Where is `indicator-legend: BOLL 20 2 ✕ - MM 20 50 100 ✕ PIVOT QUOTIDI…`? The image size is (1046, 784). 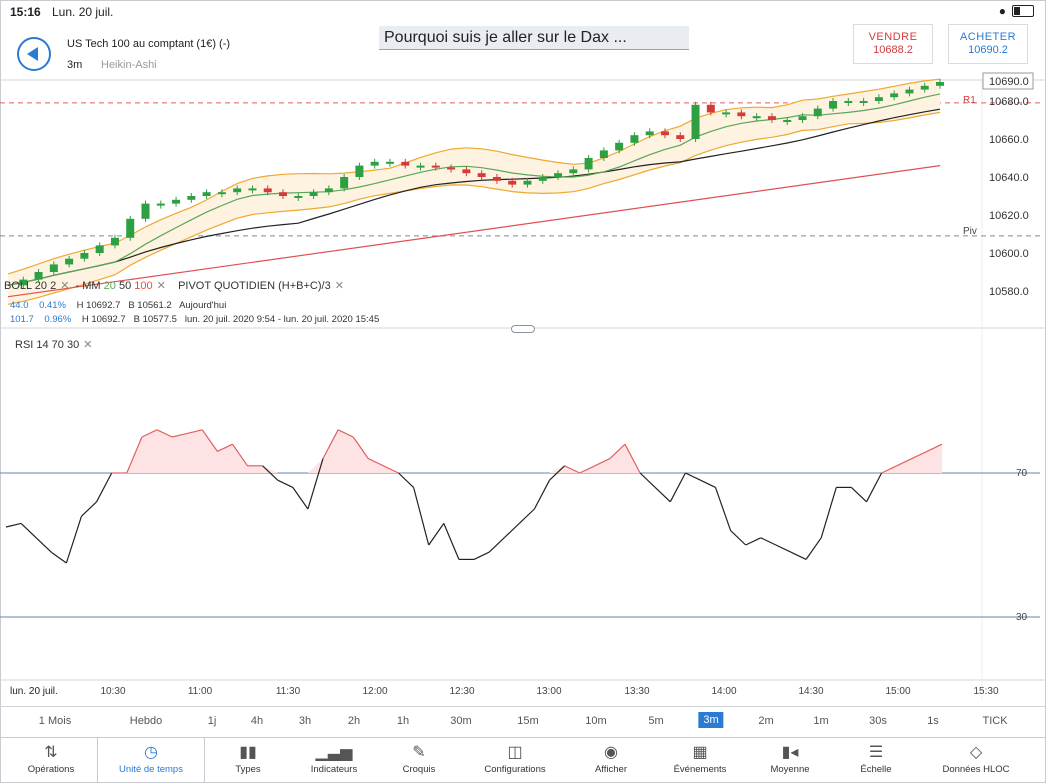
indicator-legend: BOLL 20 2 ✕ - MM 20 50 100 ✕ PIVOT QUOTIDI… is located at coordinates (174, 286).